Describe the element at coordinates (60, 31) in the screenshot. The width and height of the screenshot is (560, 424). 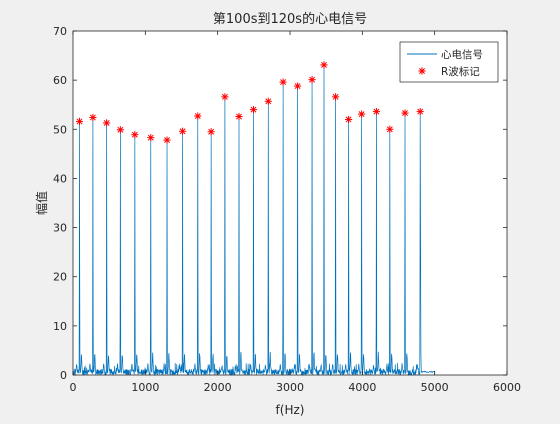
I see `y-tick-label: 70` at that location.